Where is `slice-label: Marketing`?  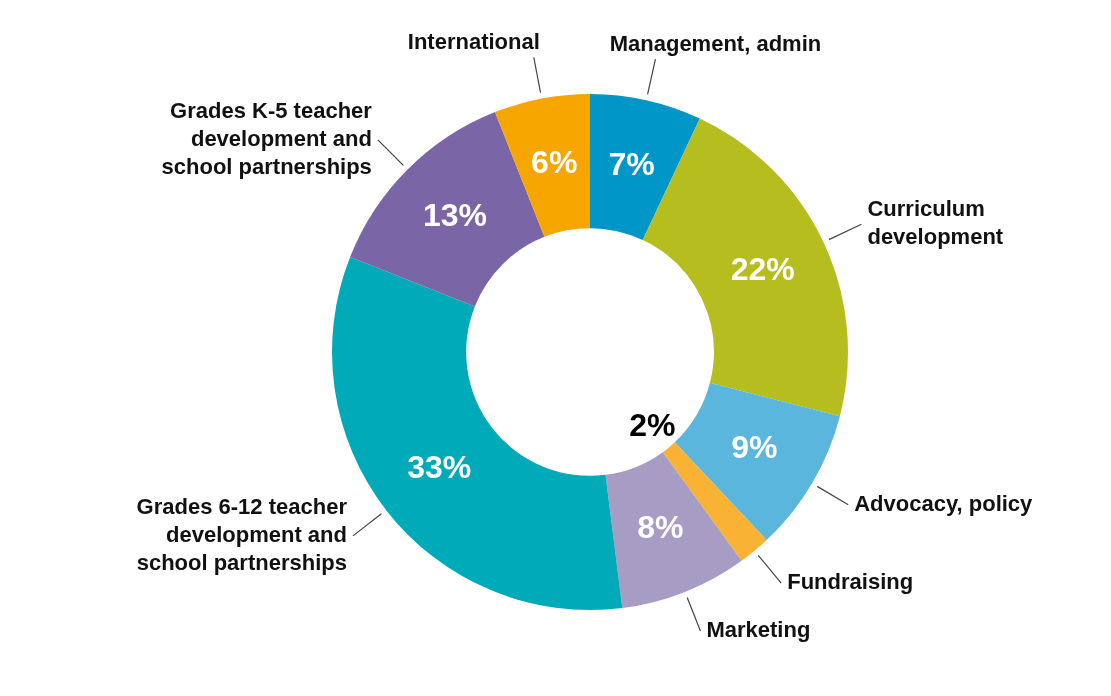 slice-label: Marketing is located at coordinates (758, 629).